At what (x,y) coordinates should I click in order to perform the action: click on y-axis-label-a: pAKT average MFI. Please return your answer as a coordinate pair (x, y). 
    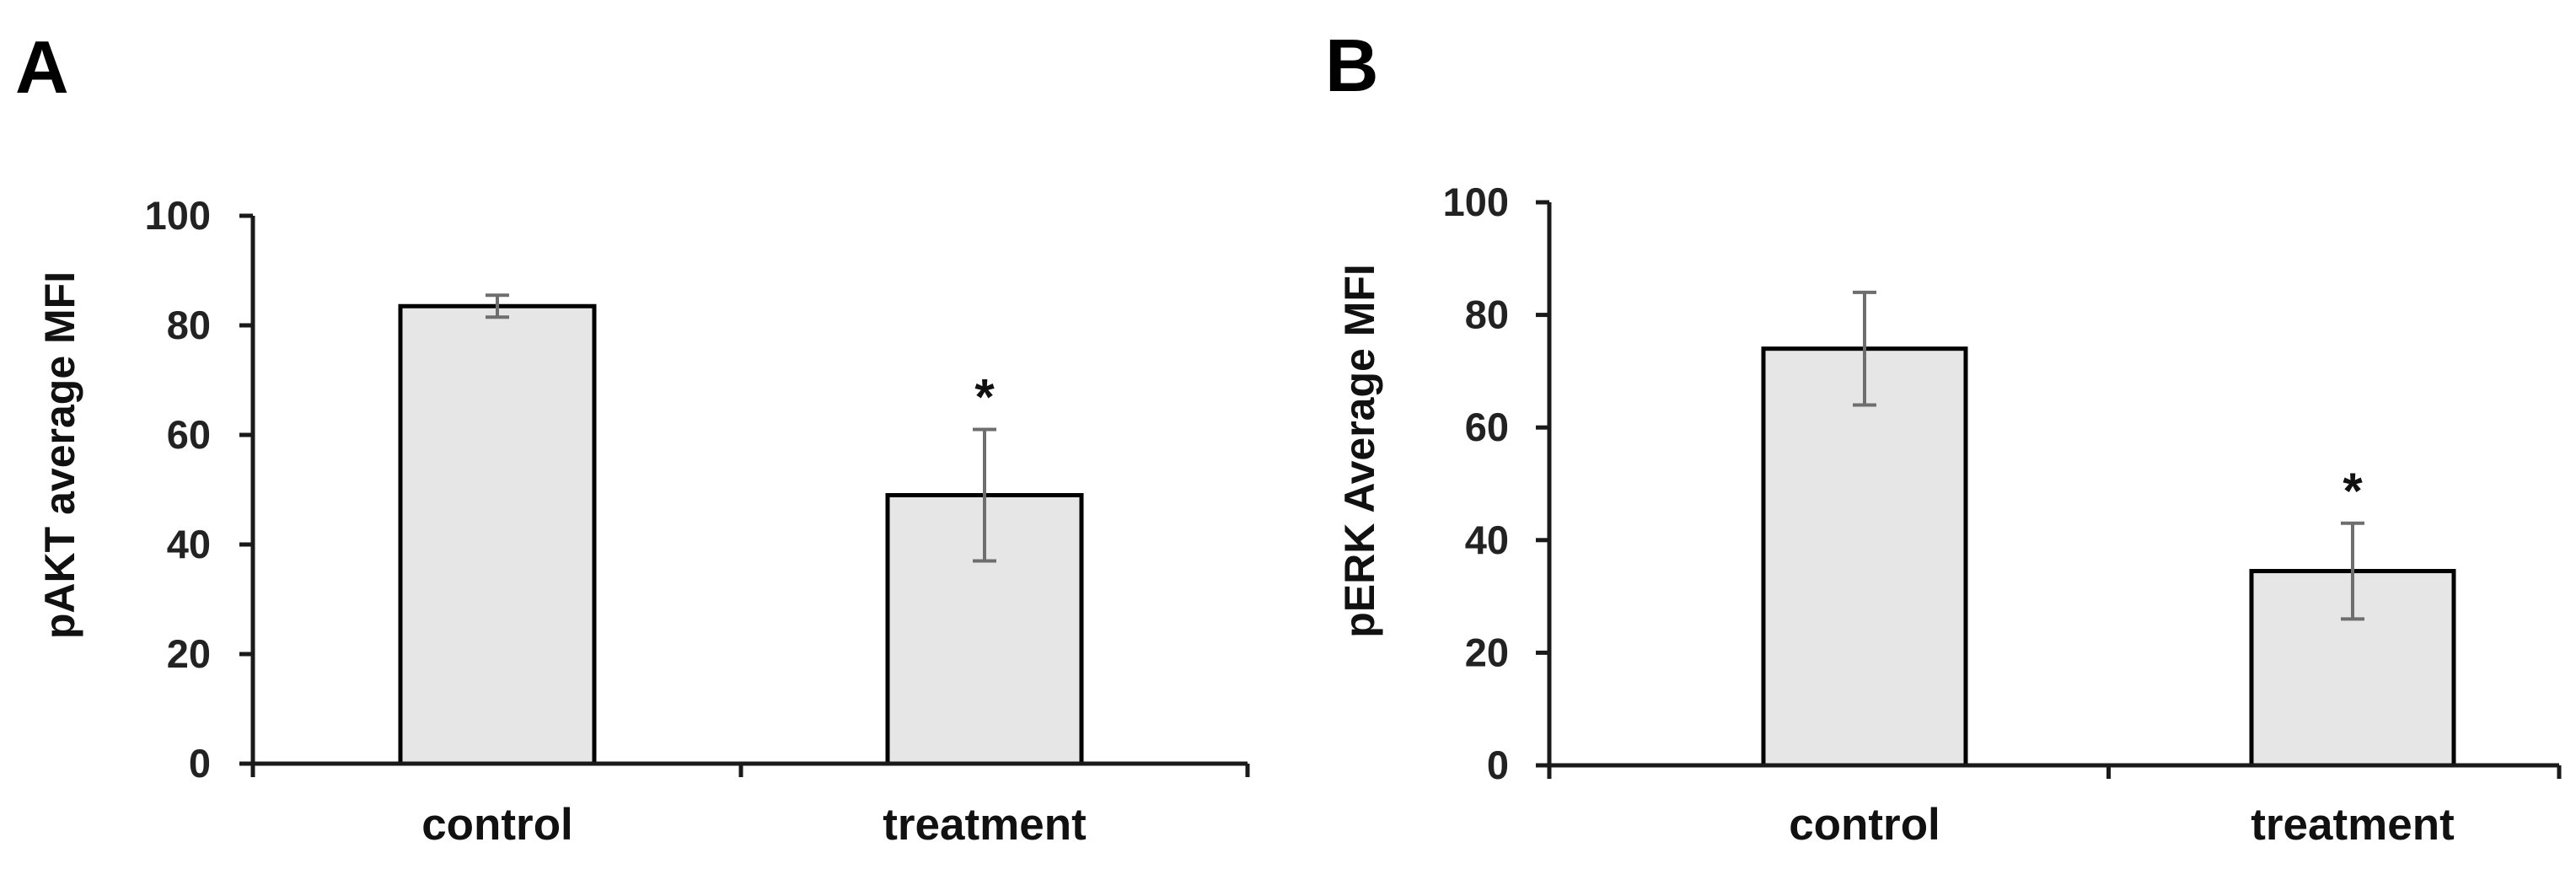
    Looking at the image, I should click on (59, 455).